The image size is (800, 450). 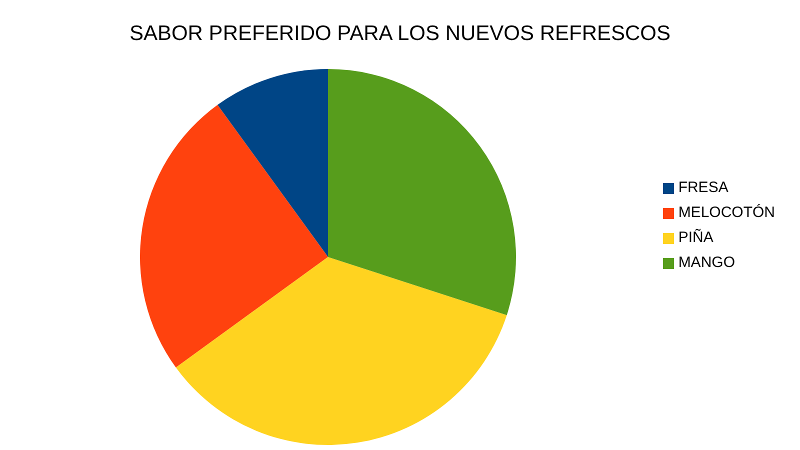 What do you see at coordinates (703, 187) in the screenshot?
I see `legend-label: FRESA` at bounding box center [703, 187].